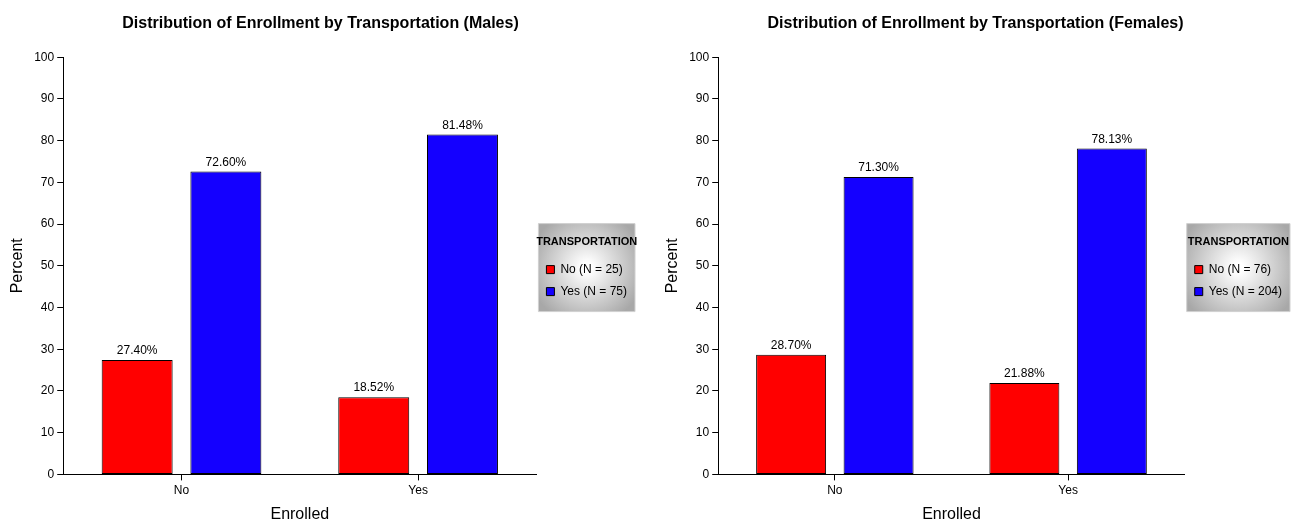 This screenshot has width=1311, height=530. I want to click on text: 18.52%, so click(374, 387).